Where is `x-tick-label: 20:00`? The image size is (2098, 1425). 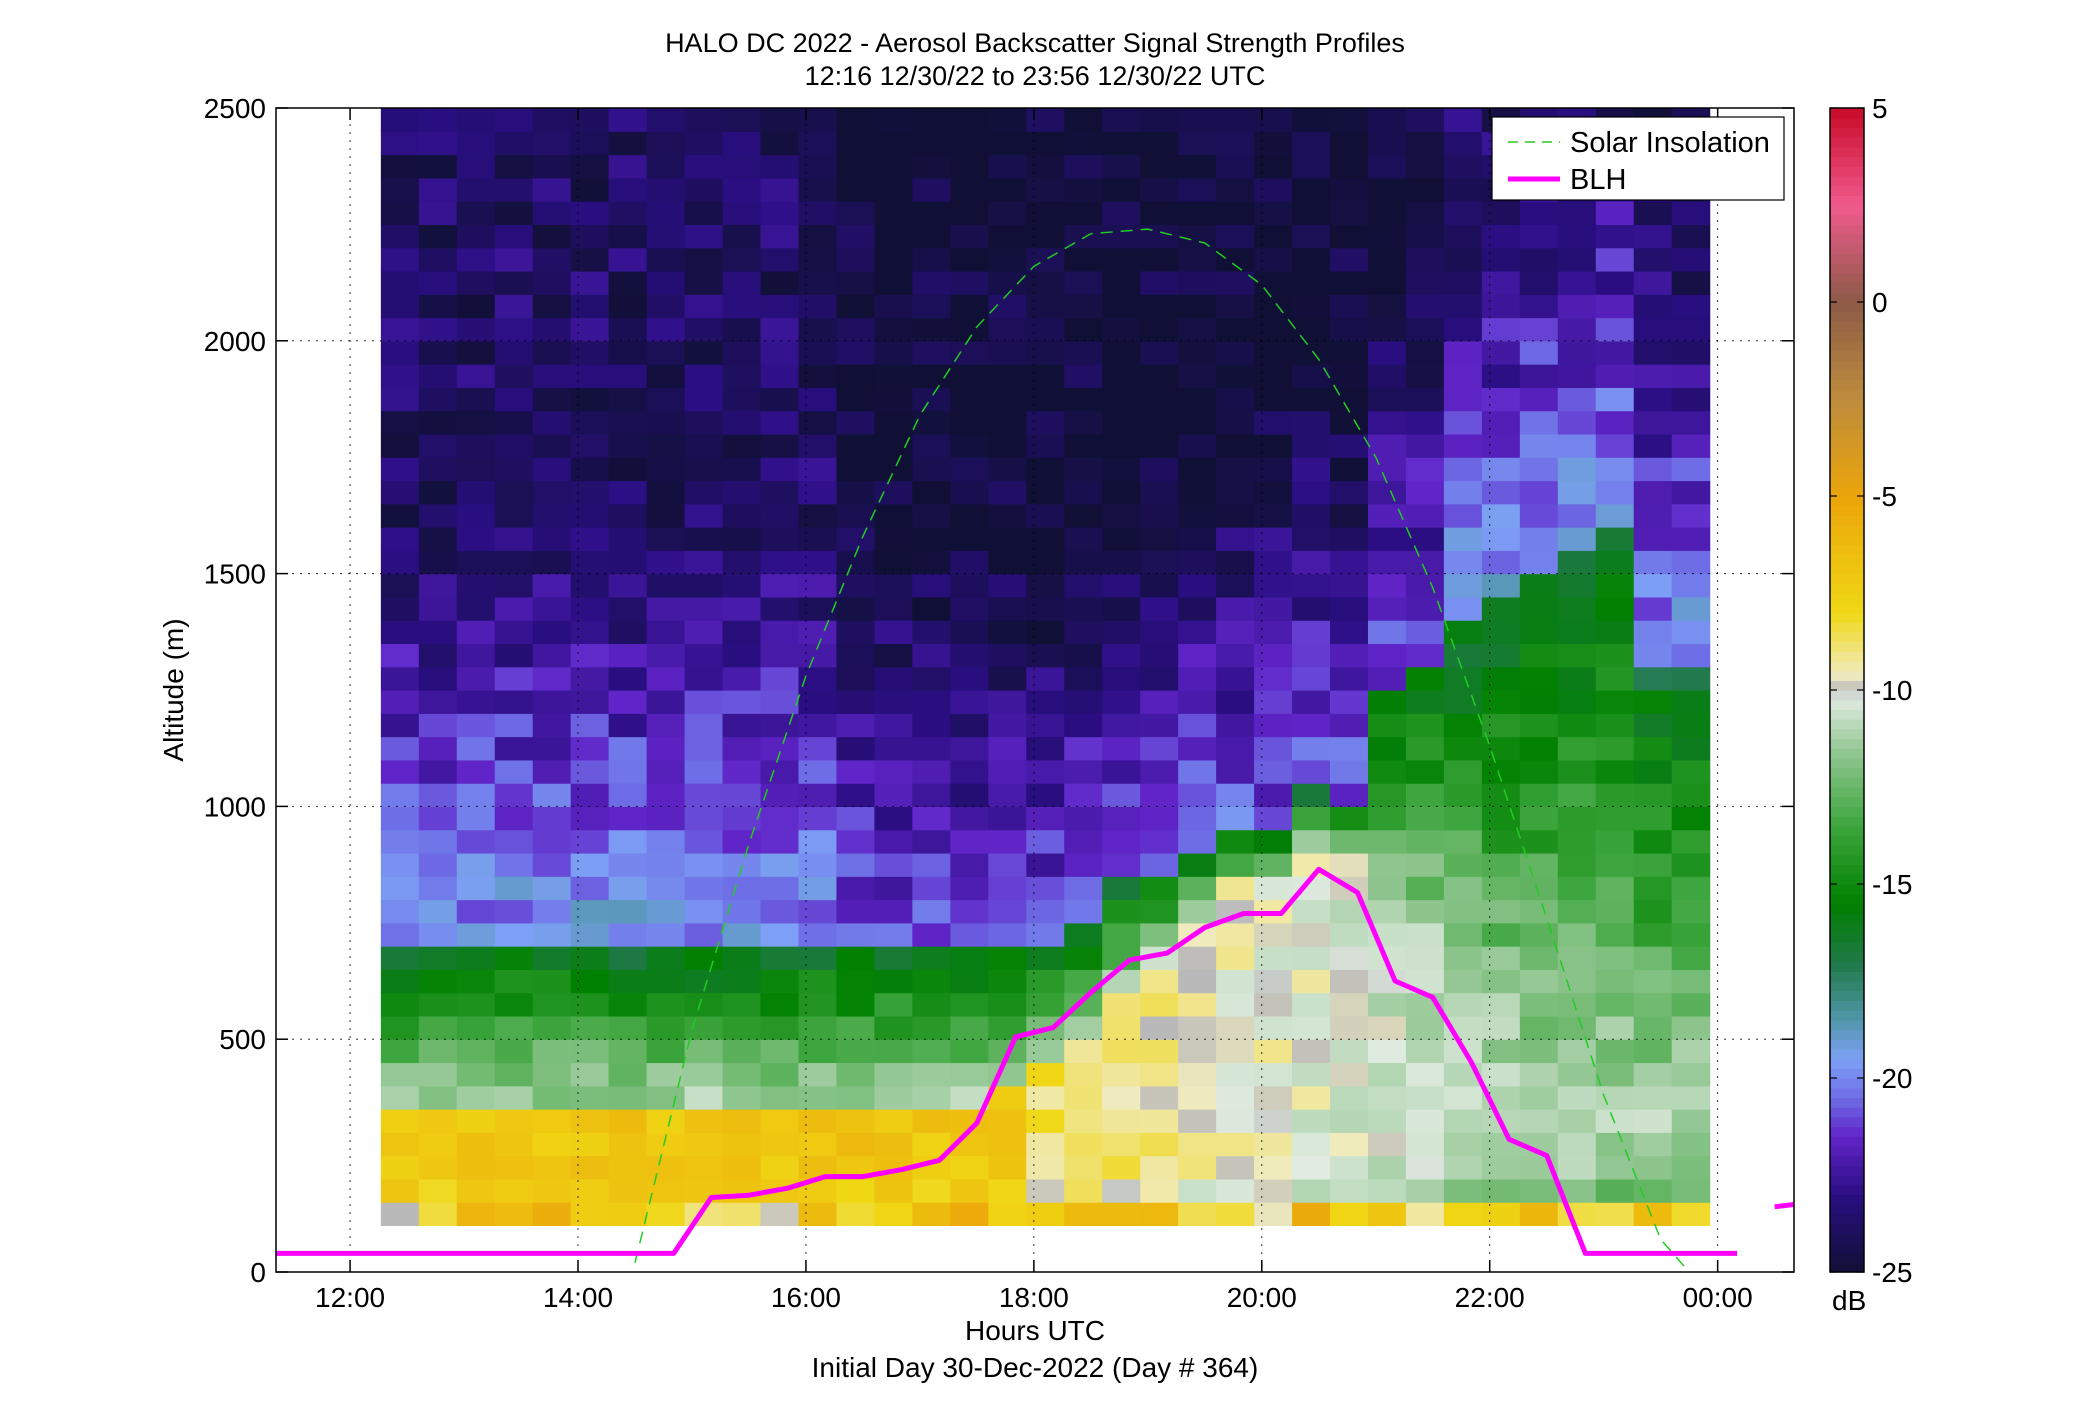 x-tick-label: 20:00 is located at coordinates (1262, 1297).